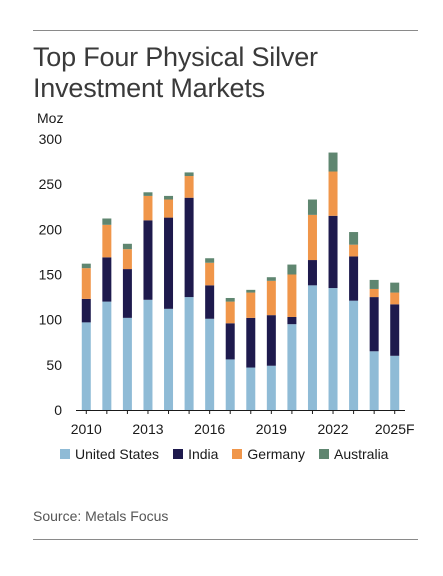 The image size is (443, 576). I want to click on y-tick-label: 200, so click(51, 229).